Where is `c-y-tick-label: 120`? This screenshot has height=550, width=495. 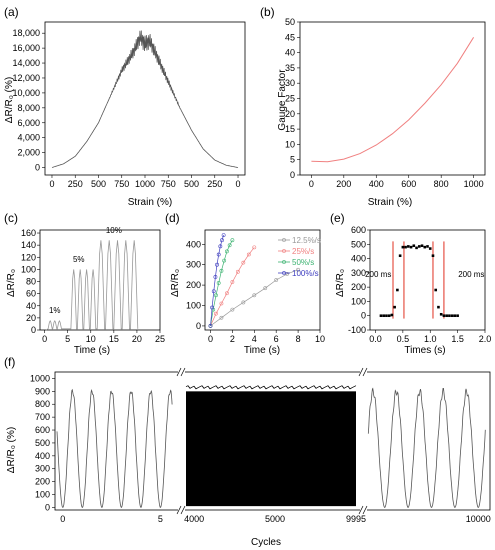 c-y-tick-label: 120 is located at coordinates (28, 257).